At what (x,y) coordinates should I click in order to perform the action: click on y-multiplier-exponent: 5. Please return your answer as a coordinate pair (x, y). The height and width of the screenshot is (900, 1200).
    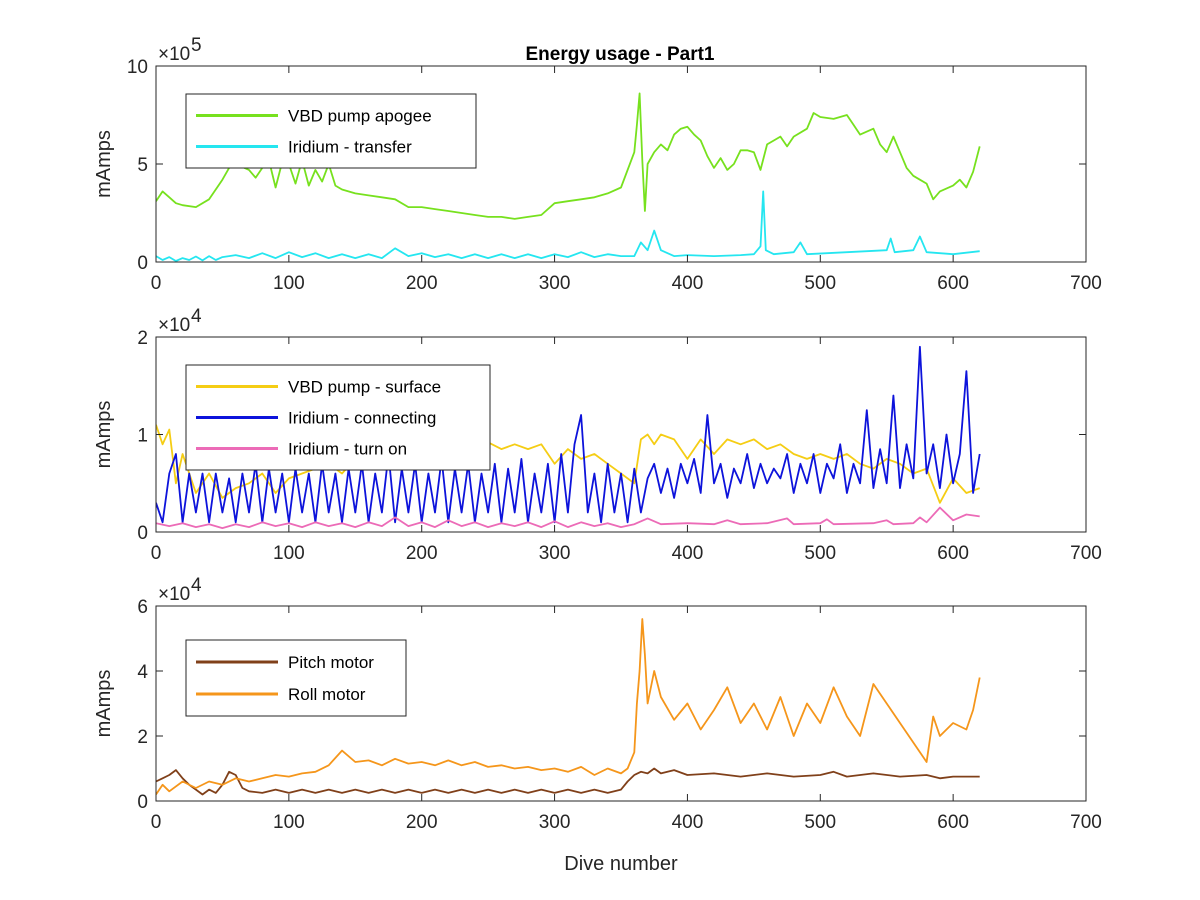
    Looking at the image, I should click on (196, 45).